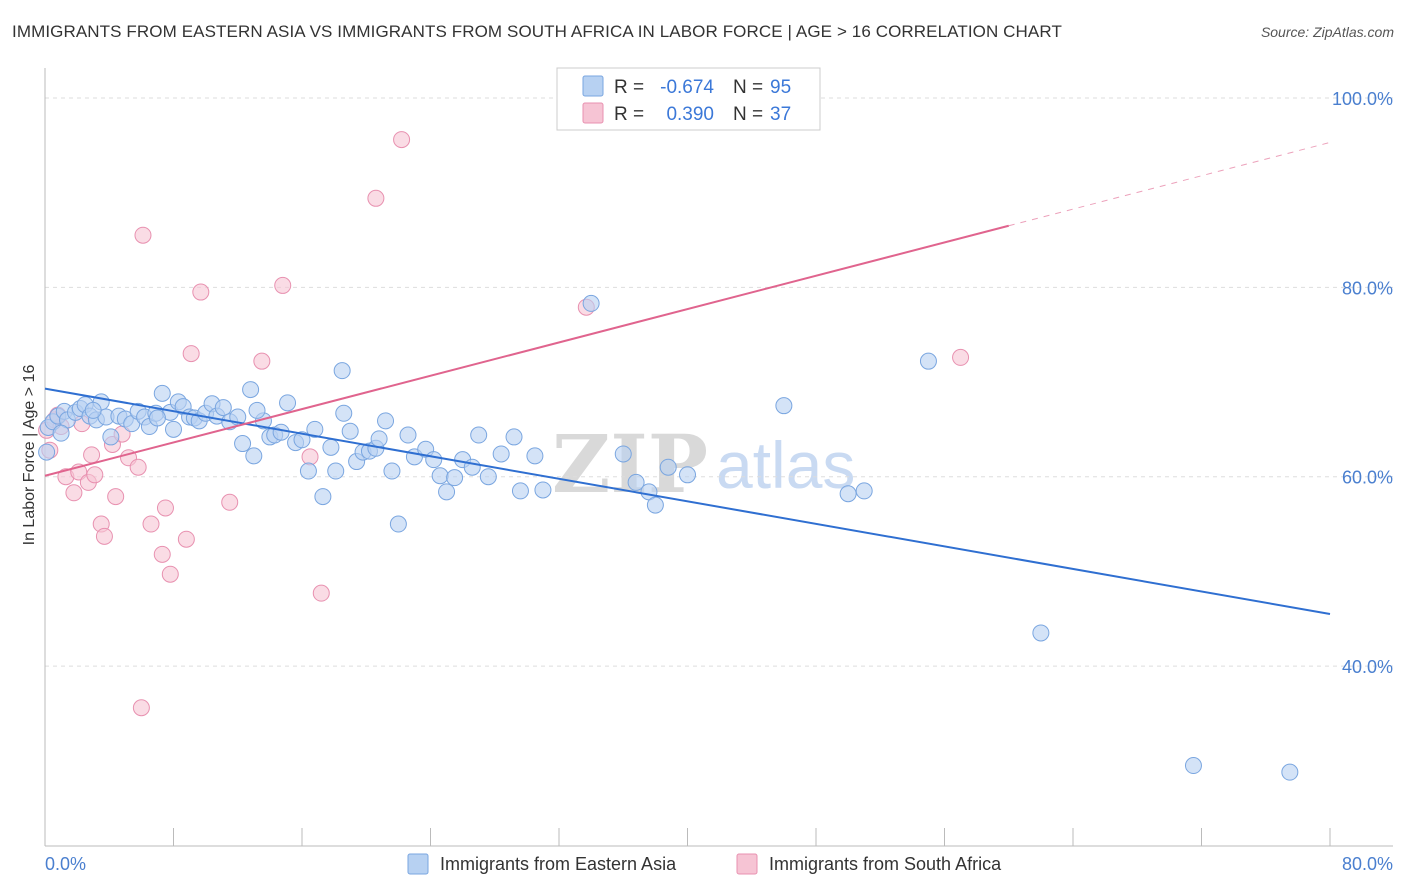 The image size is (1406, 892). I want to click on bottom-legend-swatch-eastern-asia, so click(418, 864).